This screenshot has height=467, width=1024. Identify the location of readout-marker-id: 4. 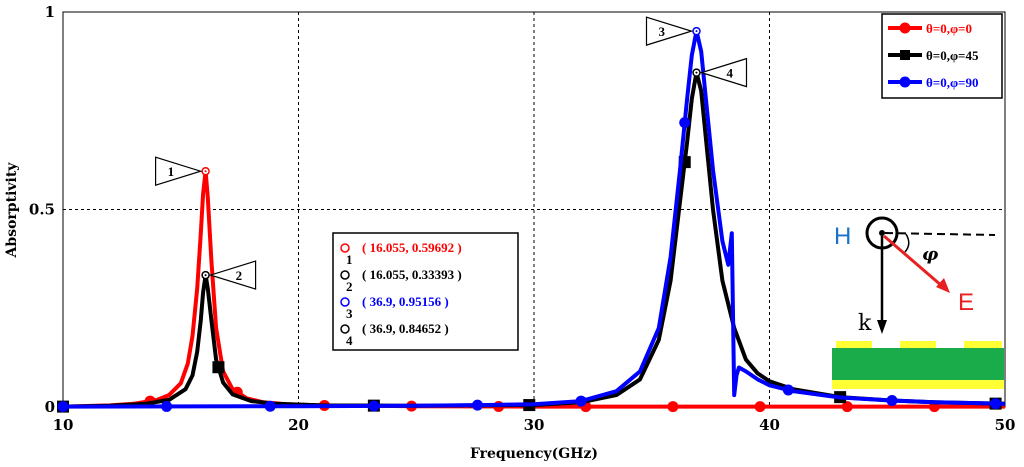
(349, 340).